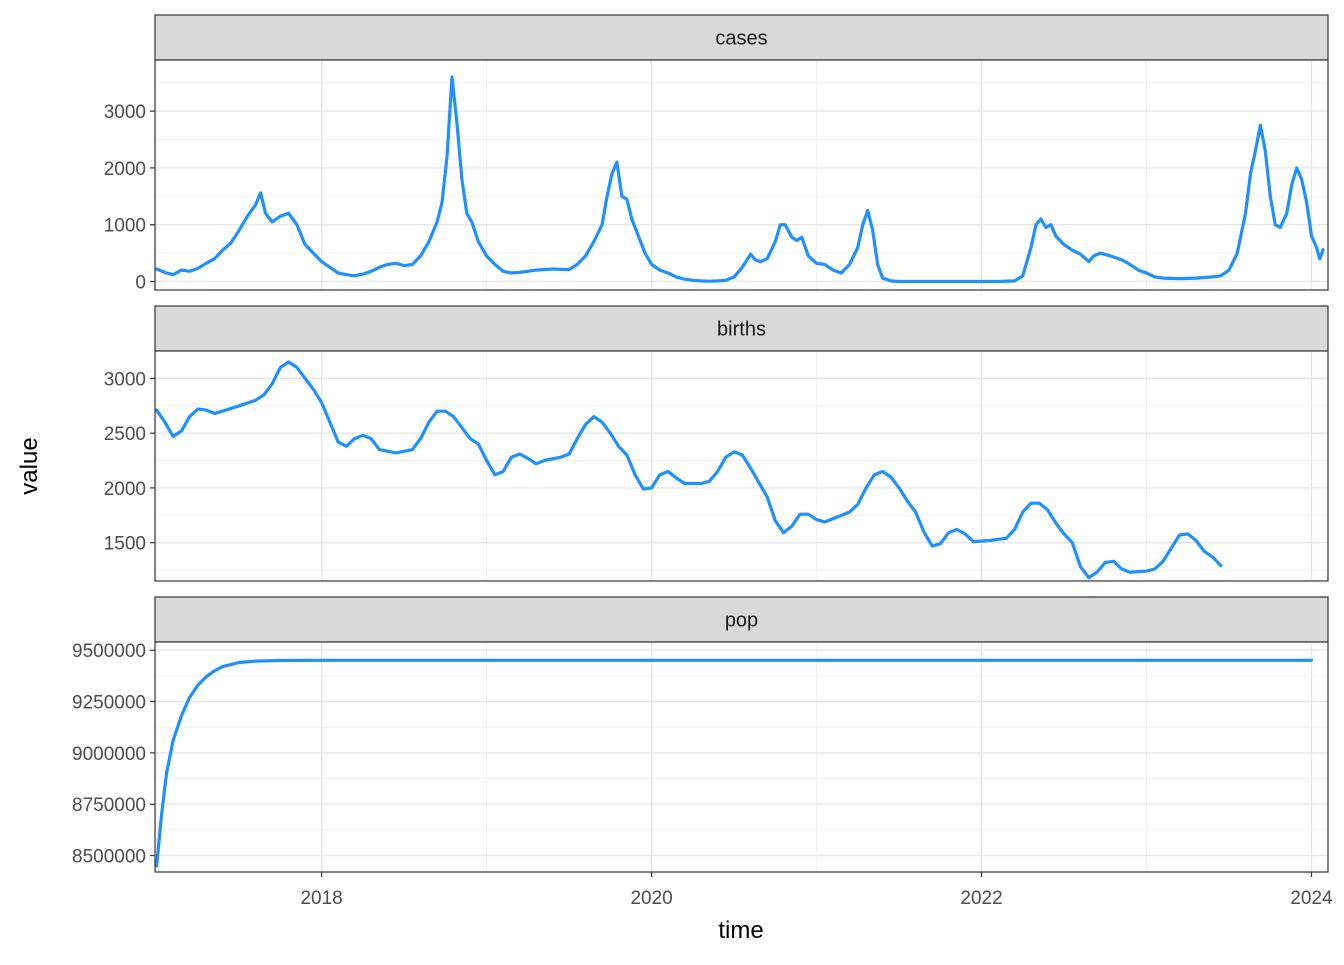  Describe the element at coordinates (651, 898) in the screenshot. I see `x-tick-label: 2020` at that location.